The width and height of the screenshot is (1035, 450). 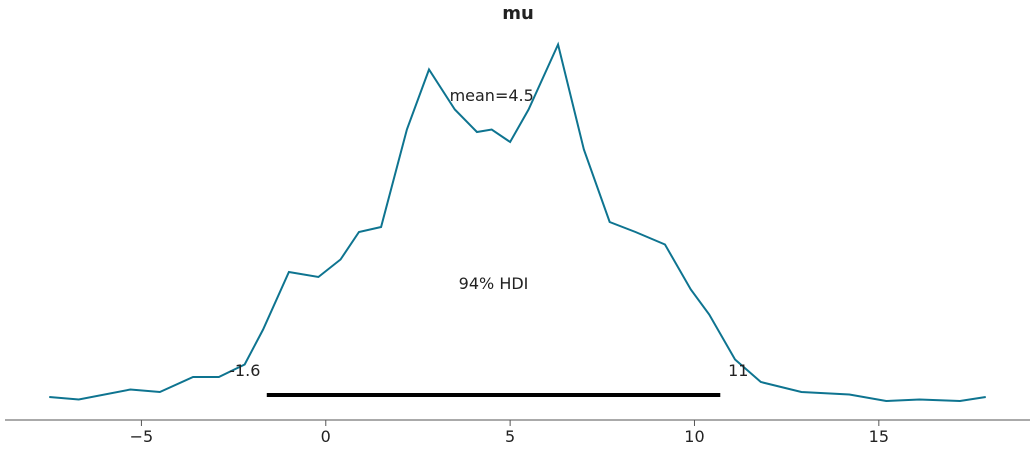 I want to click on x-tick-label: 0, so click(x=326, y=436).